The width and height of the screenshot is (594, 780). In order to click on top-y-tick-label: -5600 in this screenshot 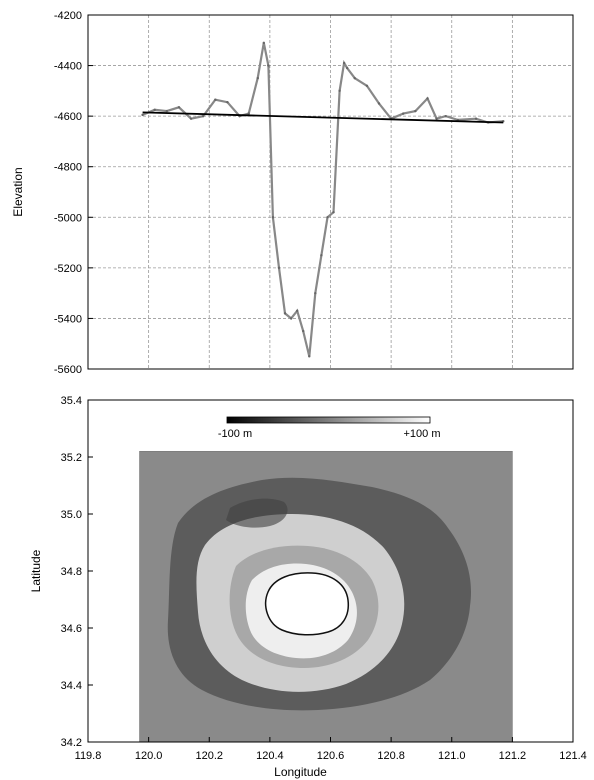, I will do `click(68, 370)`.